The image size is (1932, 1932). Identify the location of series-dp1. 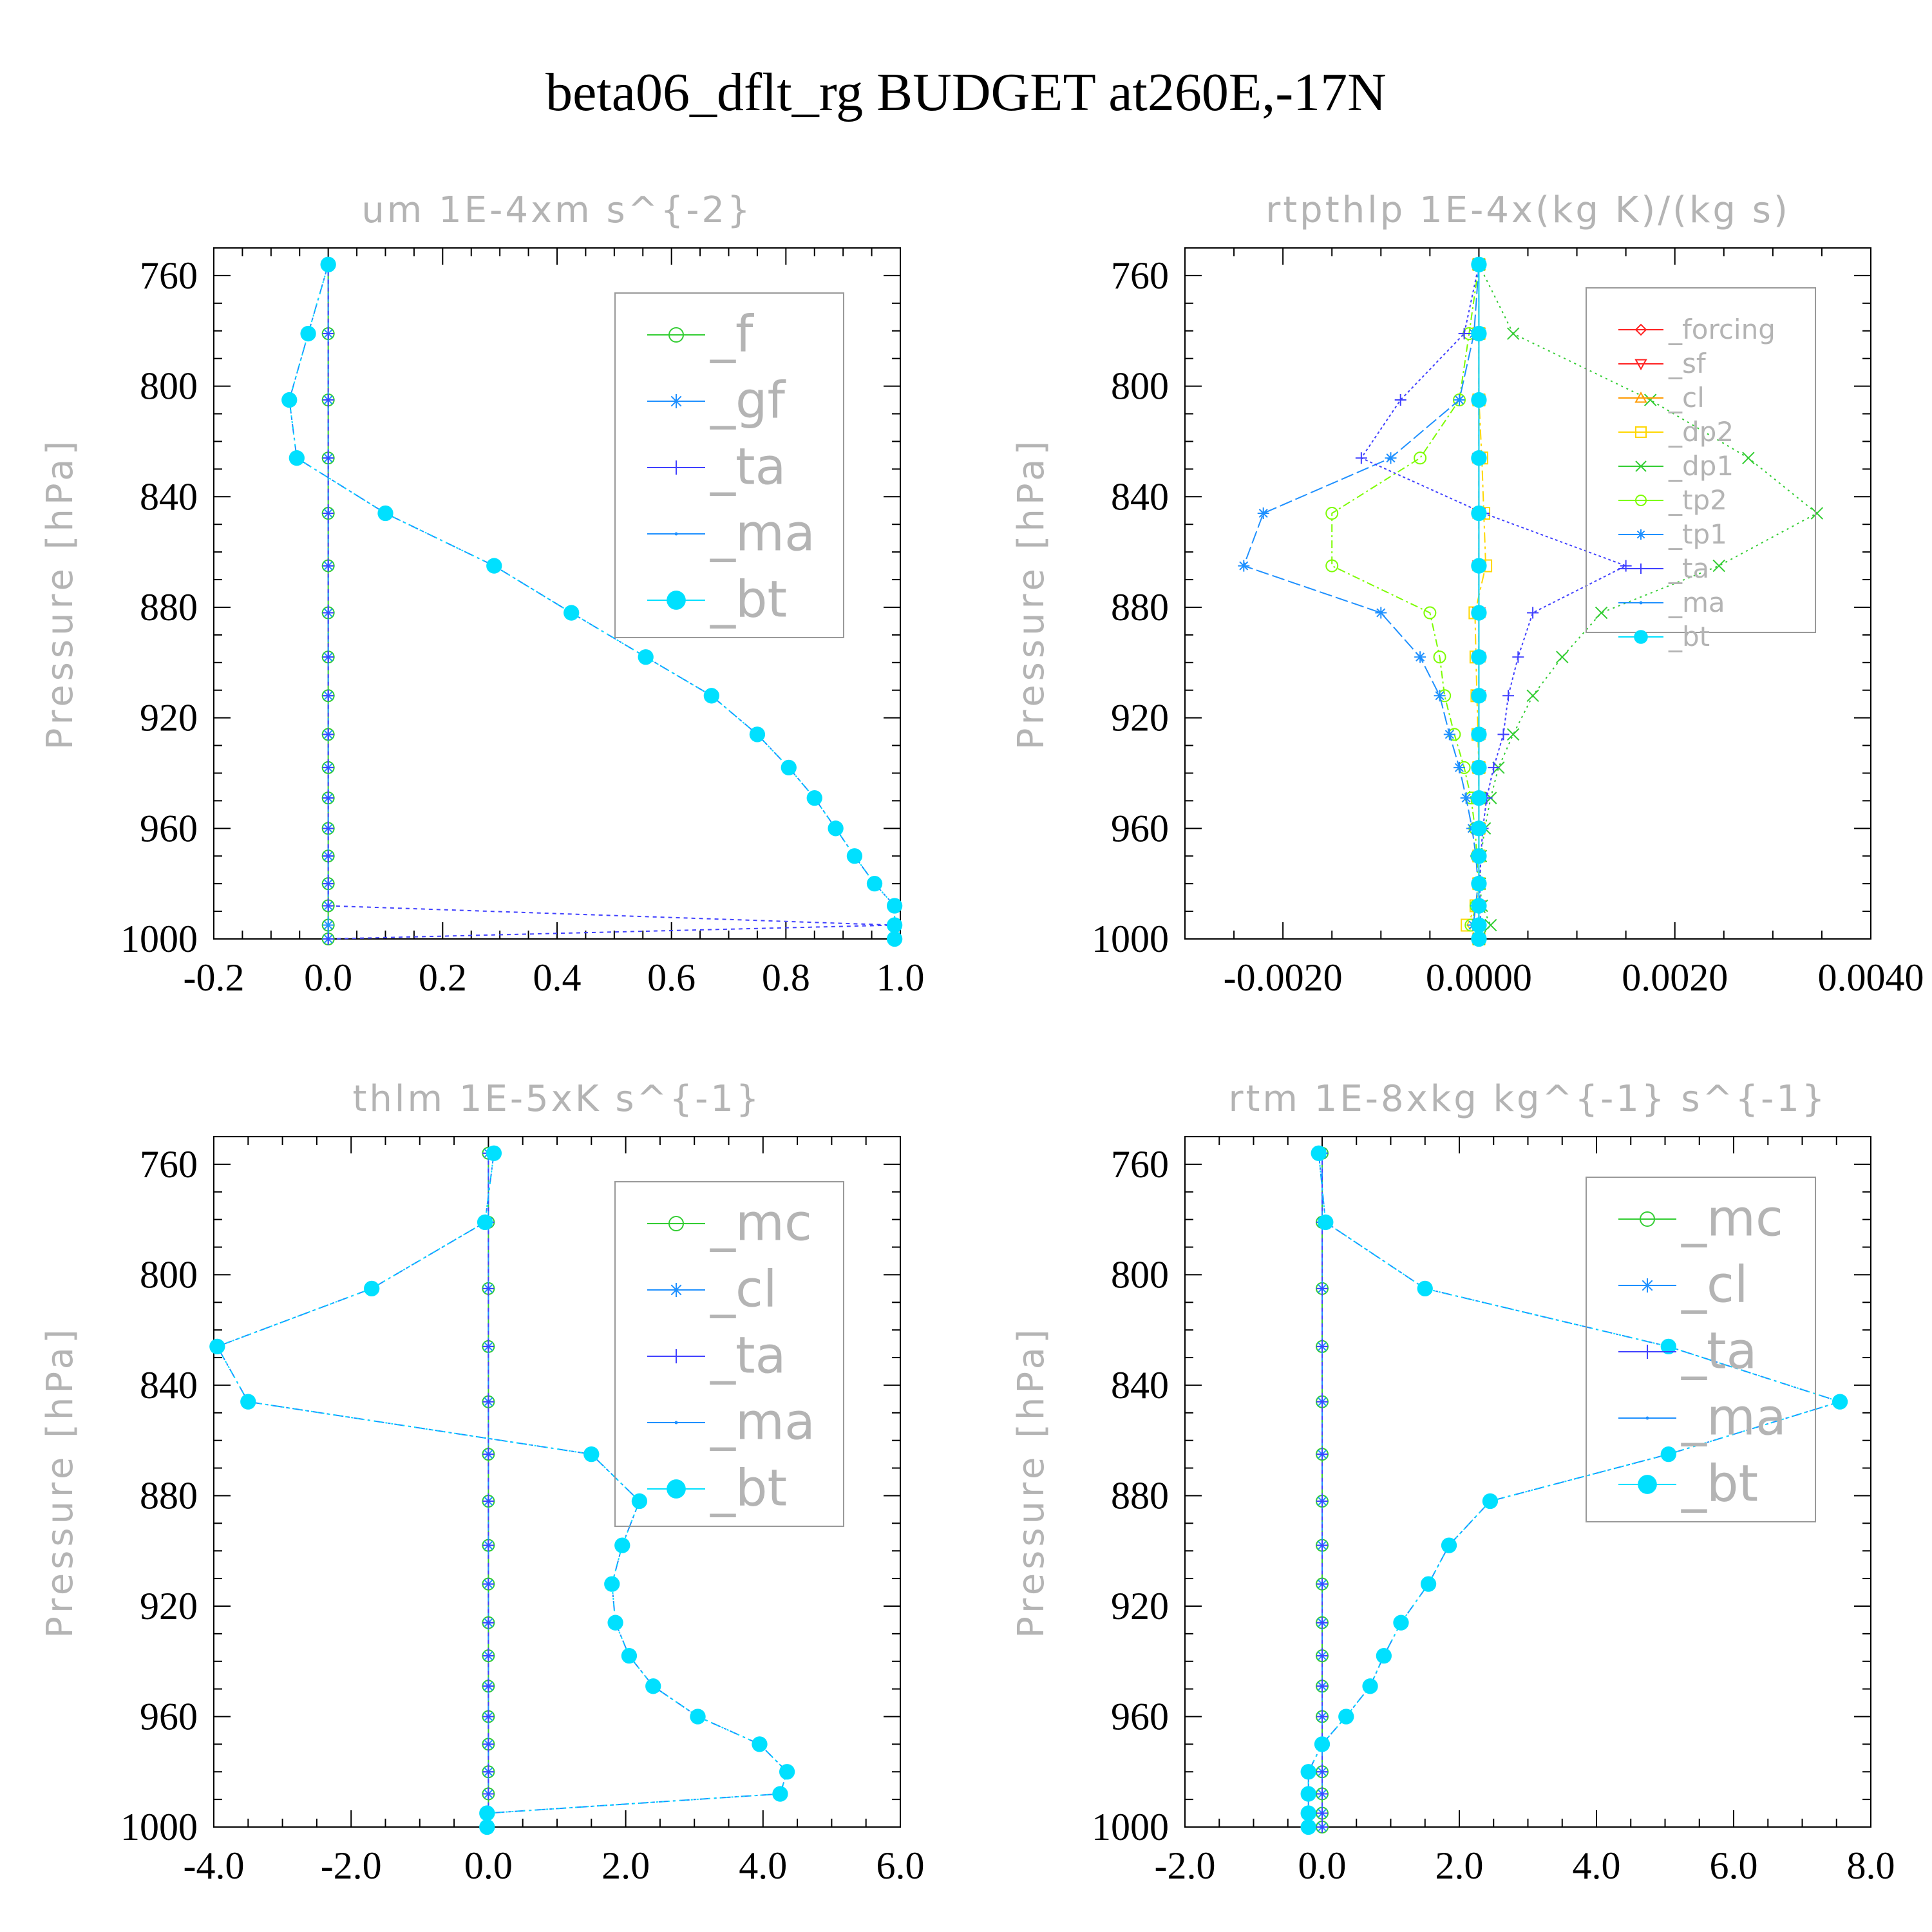
(1648, 602).